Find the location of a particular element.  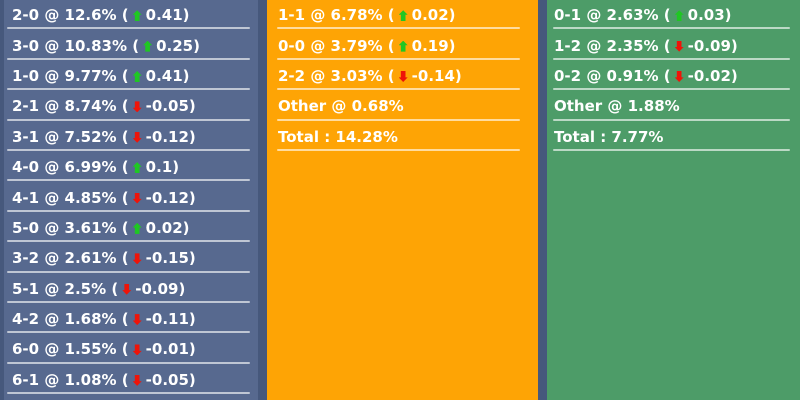

score-row: 2-2 @ 3.03% ( -0.14) is located at coordinates (402, 76).